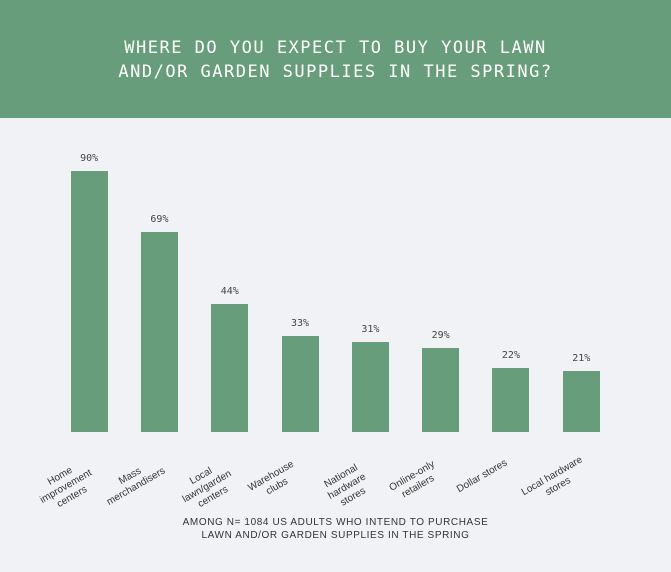 This screenshot has height=572, width=671. What do you see at coordinates (370, 330) in the screenshot?
I see `value-label: 31%` at bounding box center [370, 330].